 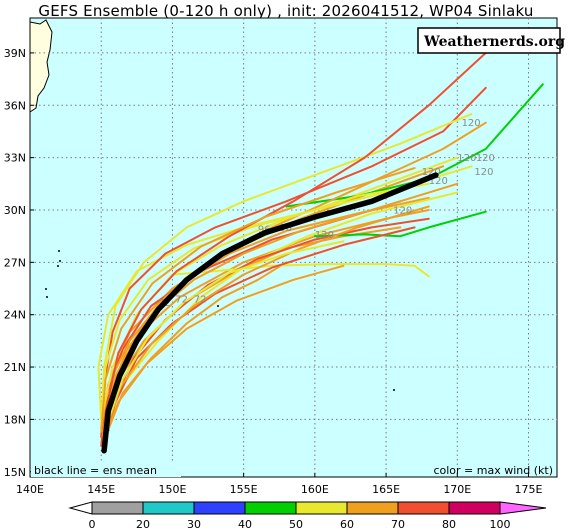 I want to click on lat-label: 27N, so click(x=15, y=262).